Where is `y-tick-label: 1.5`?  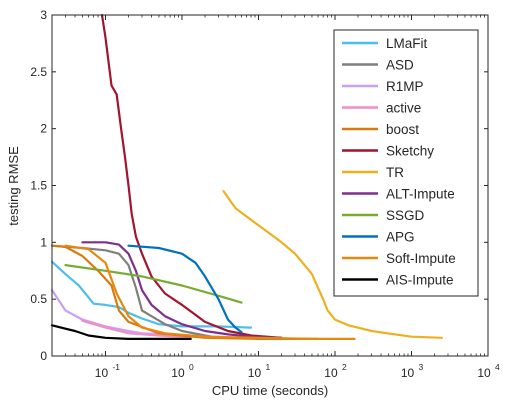 y-tick-label: 1.5 is located at coordinates (38, 186).